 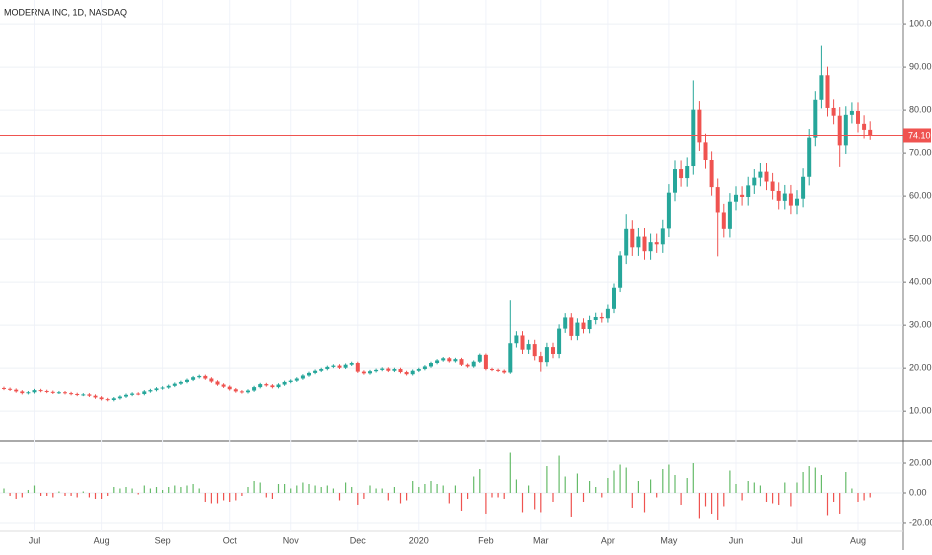 What do you see at coordinates (920, 411) in the screenshot?
I see `y-tick-label: 10.00` at bounding box center [920, 411].